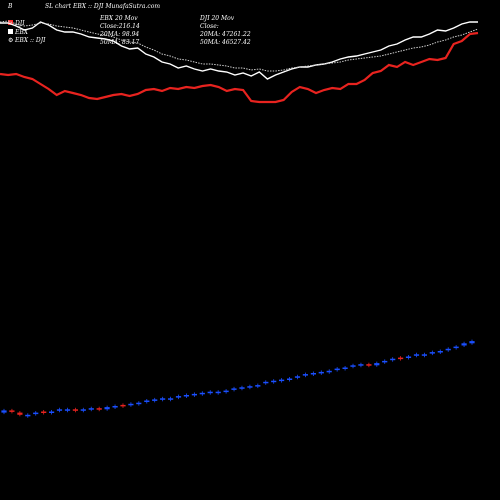  Describe the element at coordinates (30, 40) in the screenshot. I see `legend-label-ratio: EBX :: DJI` at that location.